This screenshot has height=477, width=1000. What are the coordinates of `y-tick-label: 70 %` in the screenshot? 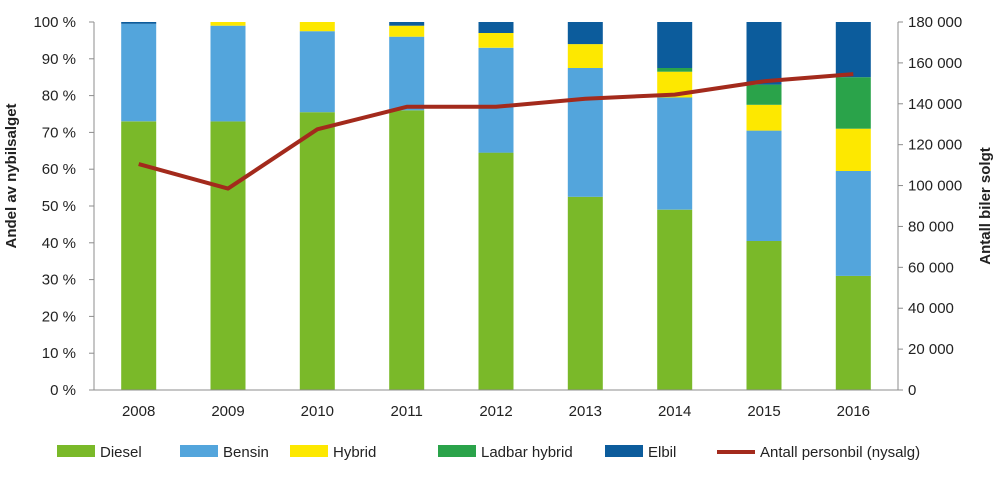 It's located at (59, 132).